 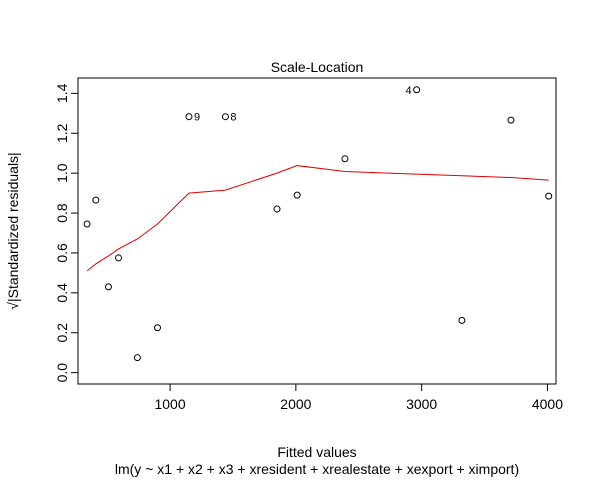 I want to click on x-tick-label-3: 4000, so click(x=547, y=404).